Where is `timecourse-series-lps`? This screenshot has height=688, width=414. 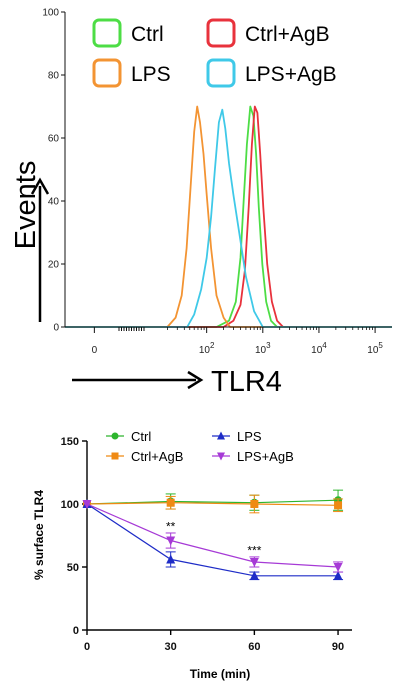 timecourse-series-lps is located at coordinates (213, 540).